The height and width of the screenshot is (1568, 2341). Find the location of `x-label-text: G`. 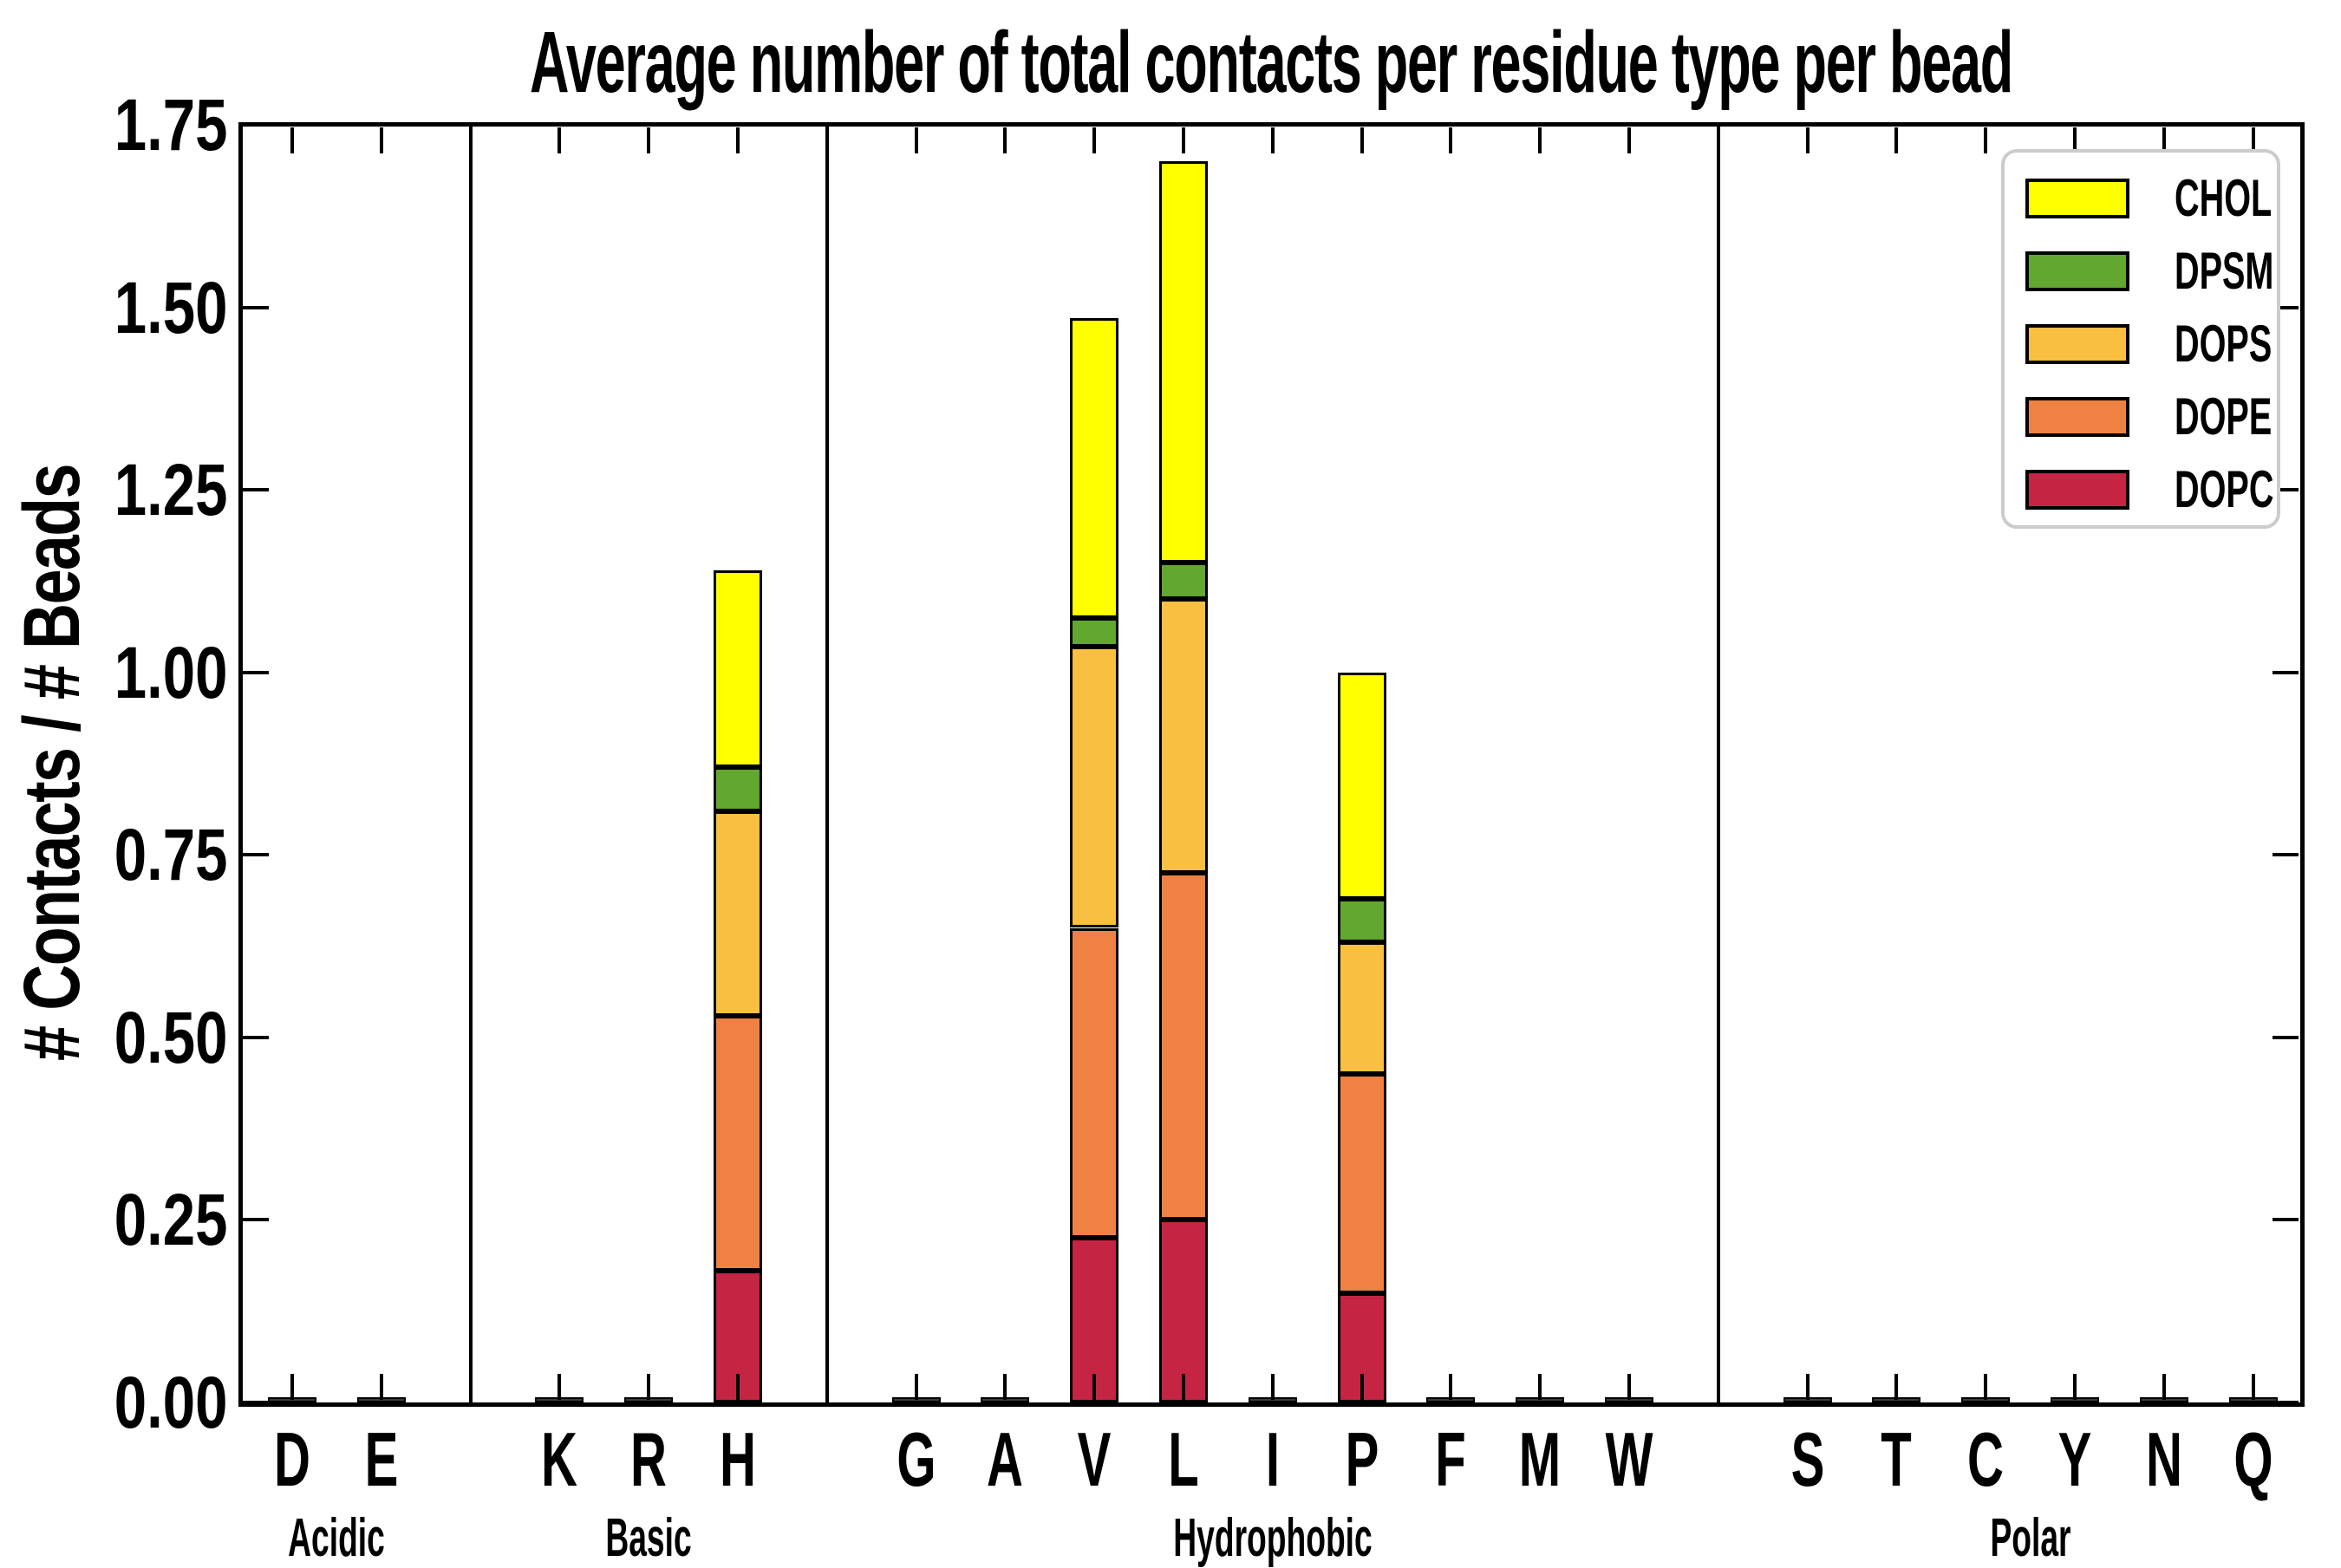

x-label-text: G is located at coordinates (917, 1459).